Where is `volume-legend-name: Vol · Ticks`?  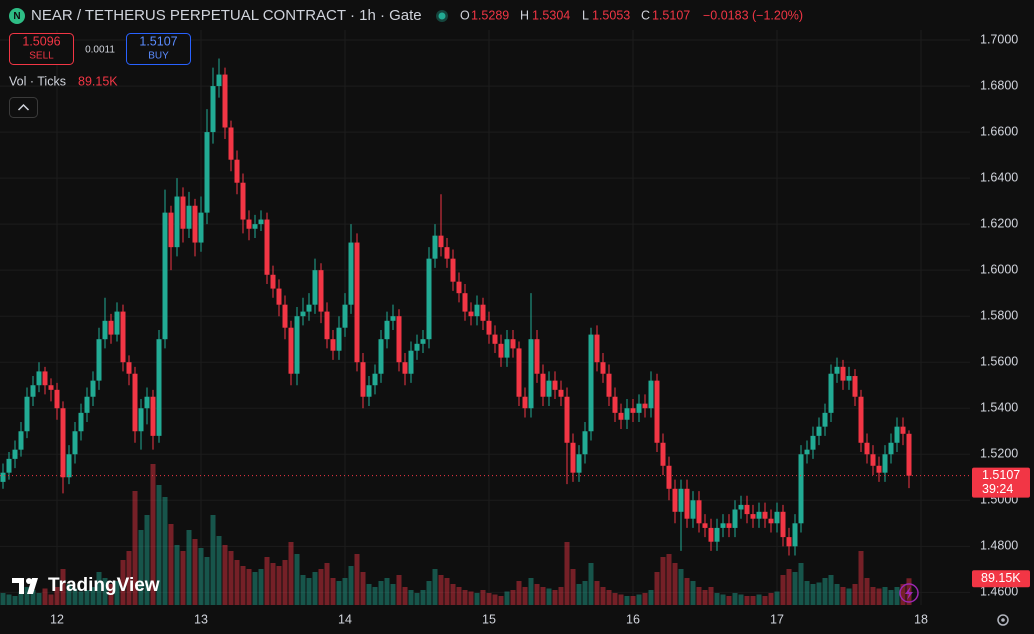 volume-legend-name: Vol · Ticks is located at coordinates (37, 81).